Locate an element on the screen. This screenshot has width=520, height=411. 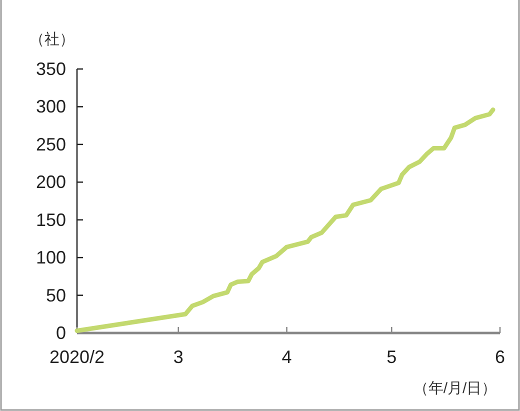
y-tick-label: 250 is located at coordinates (51, 144).